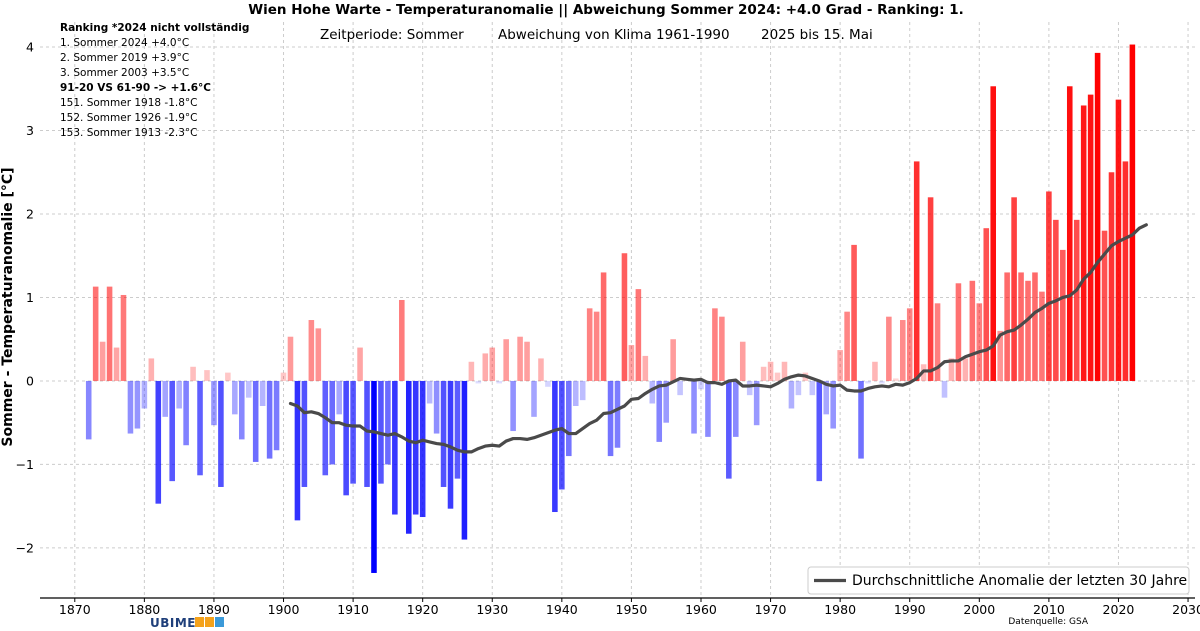  What do you see at coordinates (154, 28) in the screenshot?
I see `ranking-header: Ranking *2024 nicht vollständig` at bounding box center [154, 28].